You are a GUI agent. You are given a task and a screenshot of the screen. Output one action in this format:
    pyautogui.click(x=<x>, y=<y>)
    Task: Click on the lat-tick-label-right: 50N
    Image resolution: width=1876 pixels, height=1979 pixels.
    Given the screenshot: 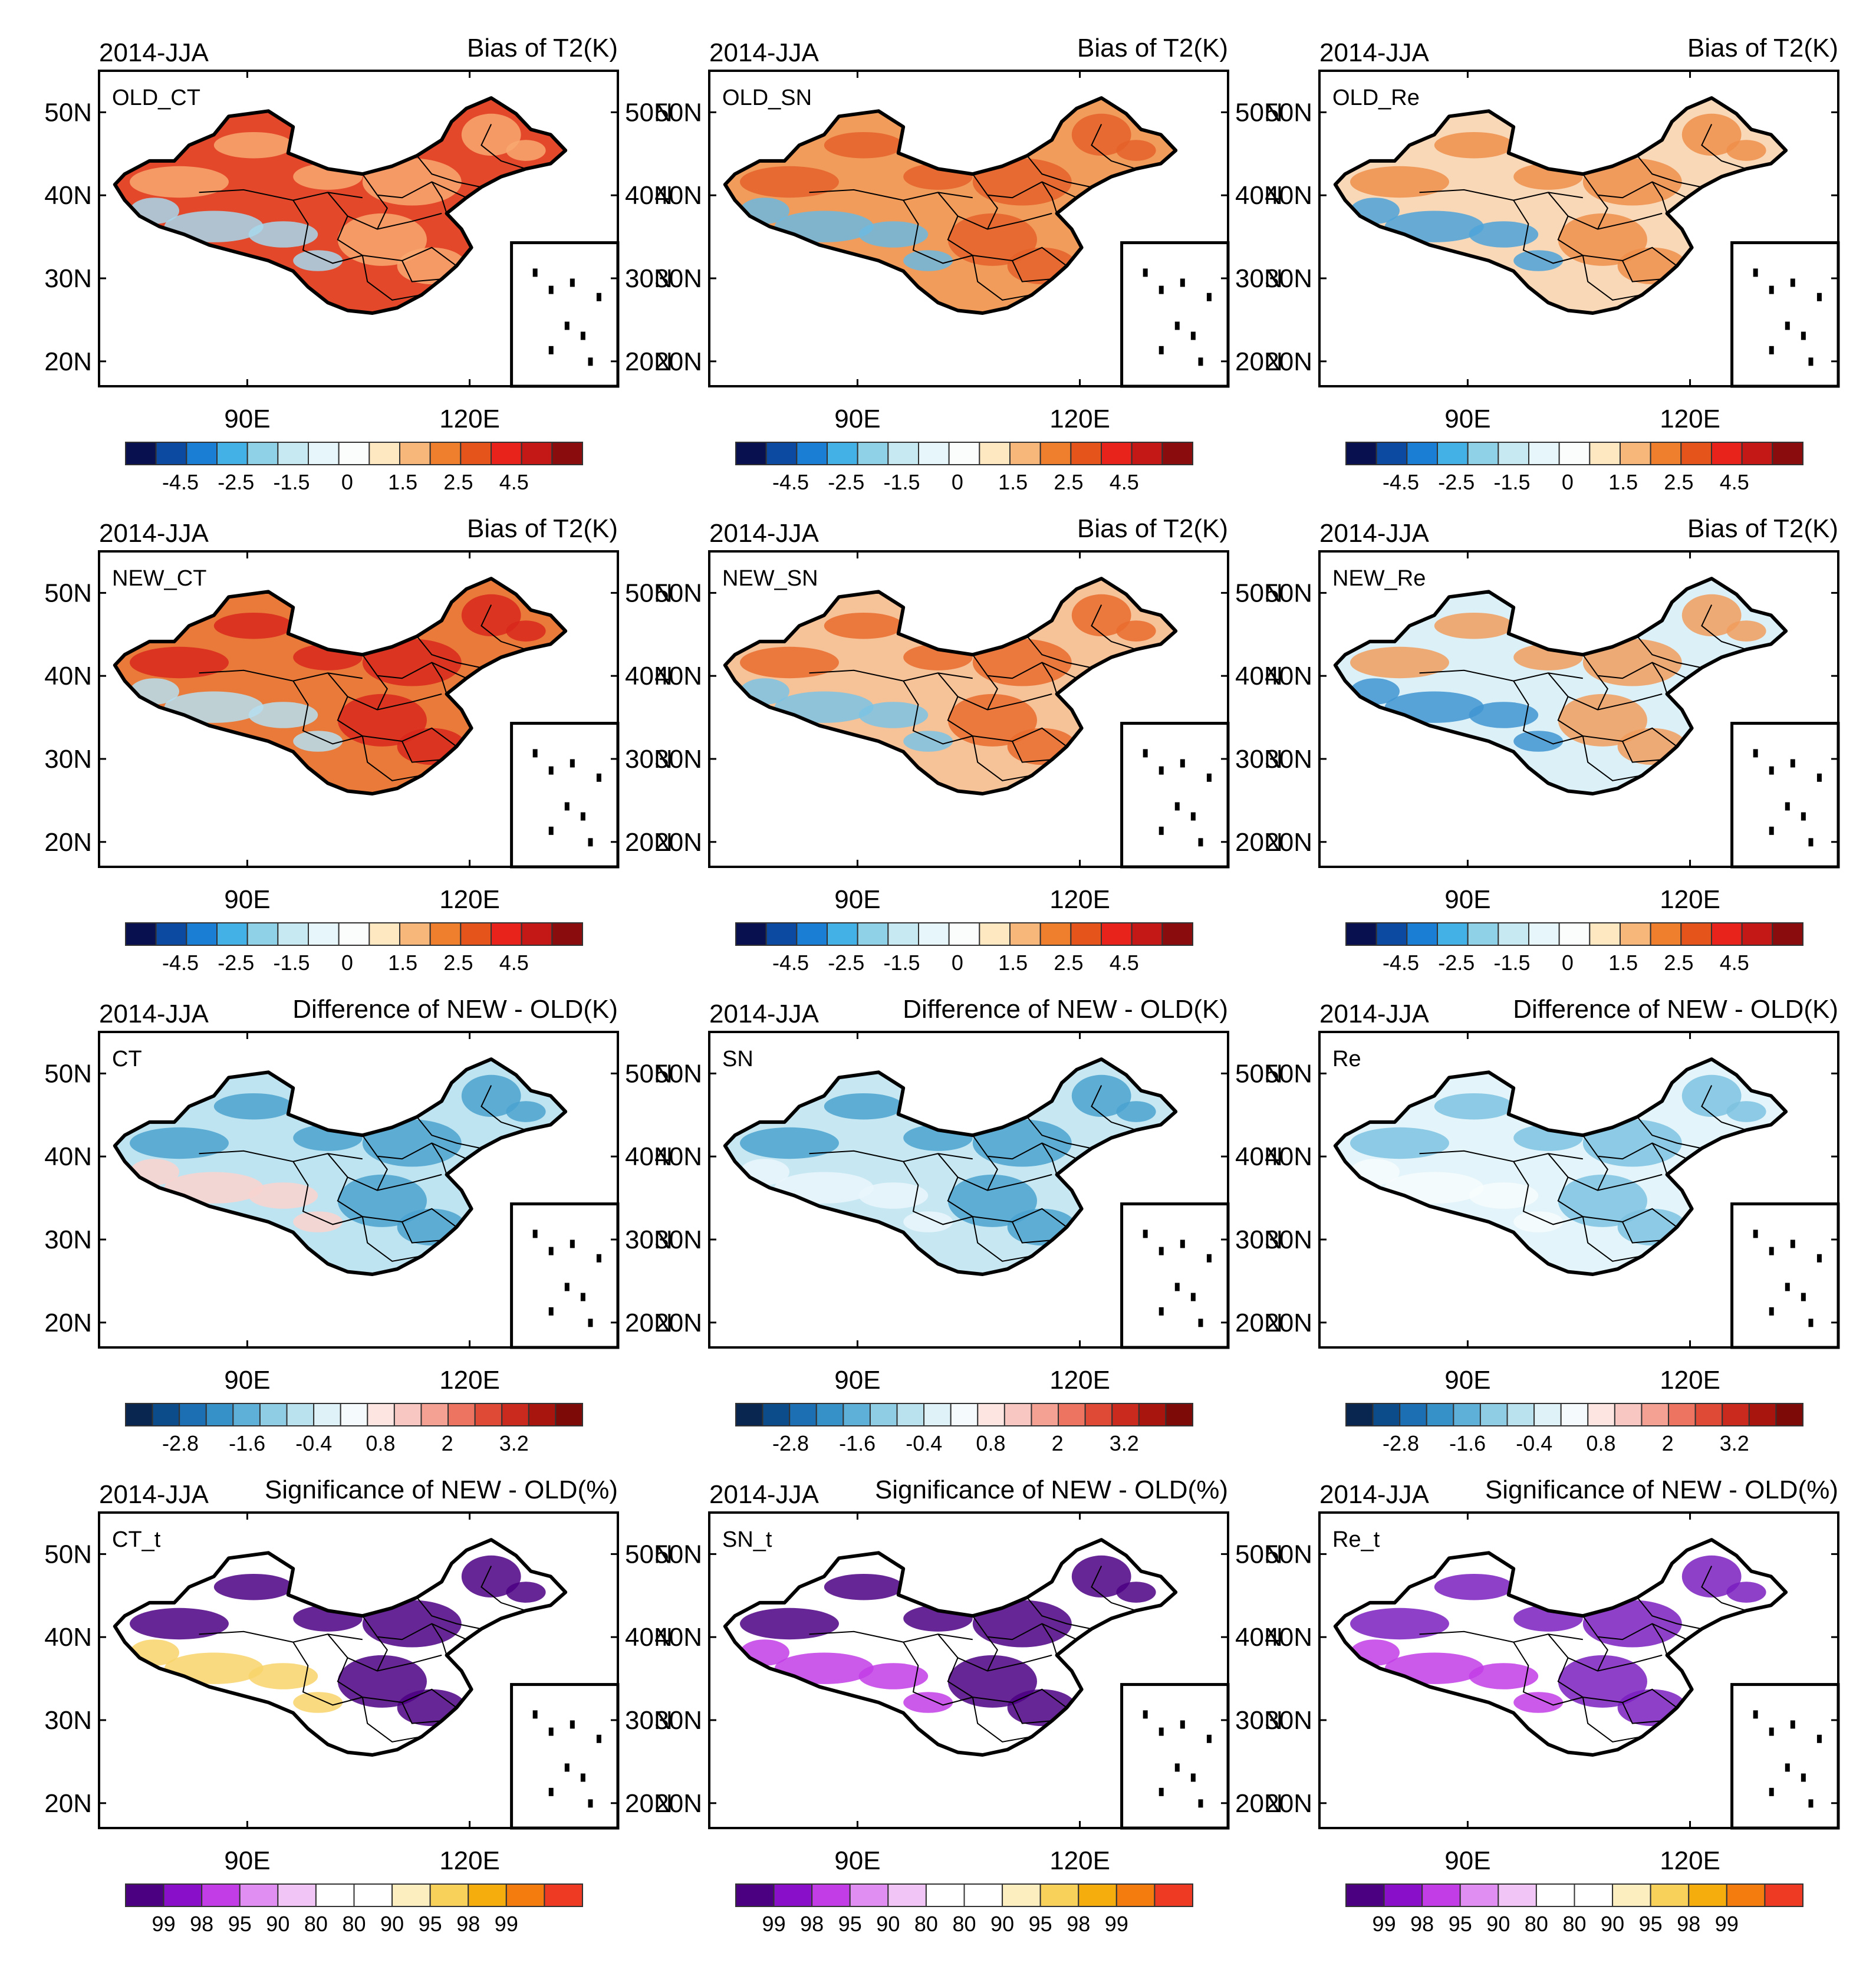 What is the action you would take?
    pyautogui.click(x=1259, y=1073)
    